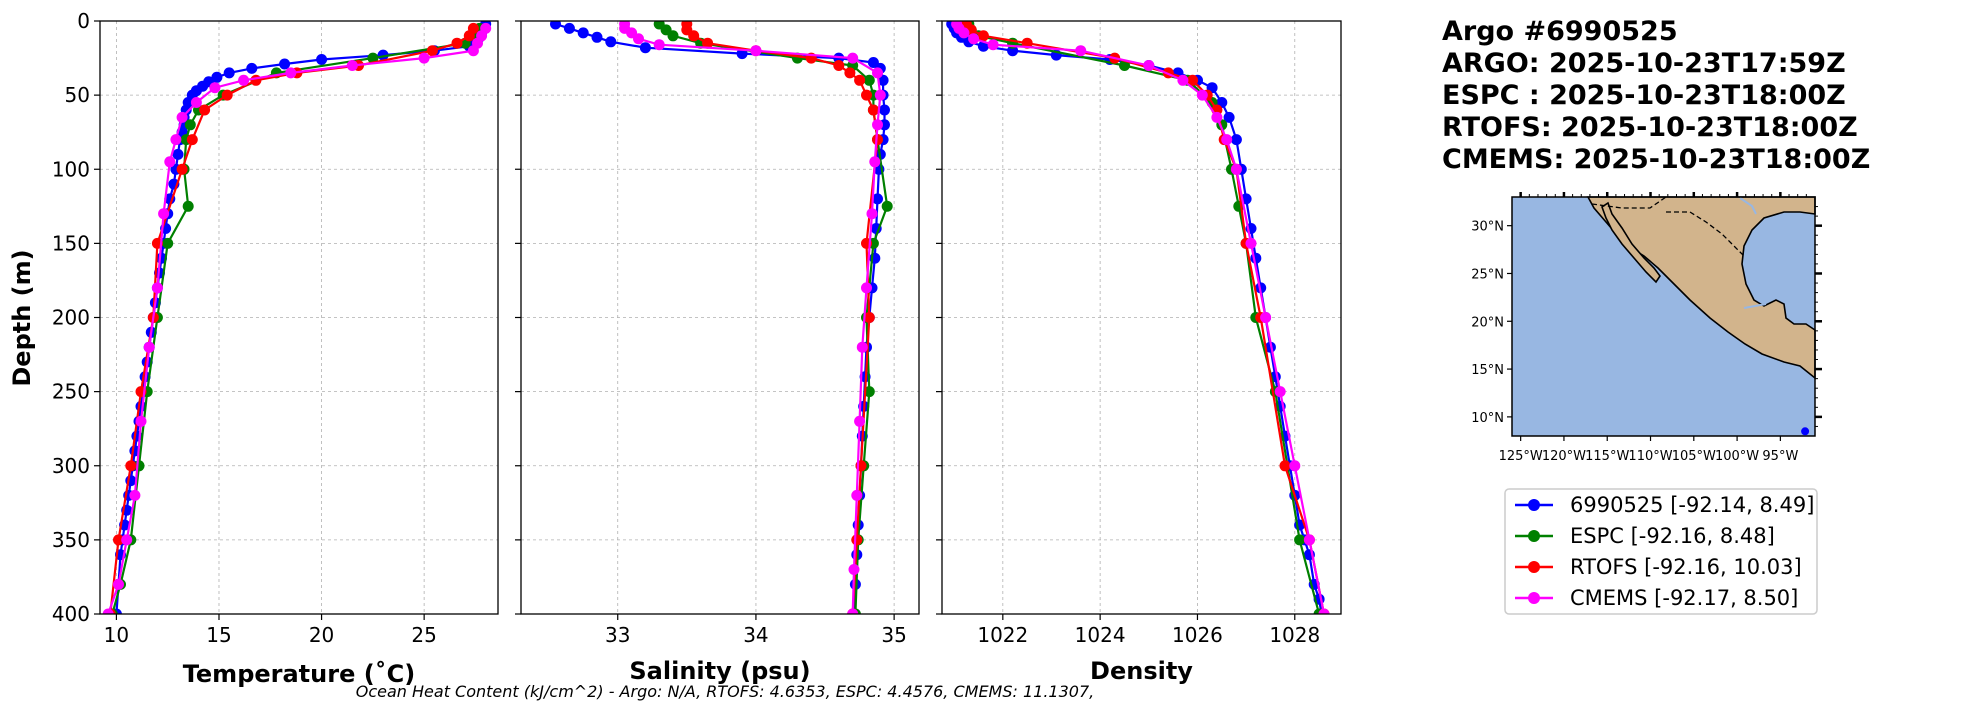 This screenshot has height=712, width=1967. I want to click on x-tick-label: 10, so click(116, 635).